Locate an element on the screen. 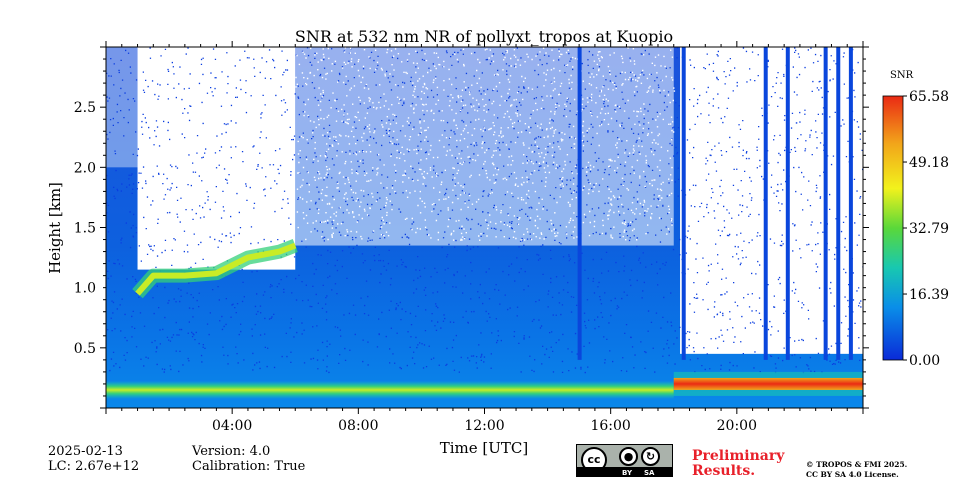 The width and height of the screenshot is (960, 480). cloud-layer-core is located at coordinates (216, 269).